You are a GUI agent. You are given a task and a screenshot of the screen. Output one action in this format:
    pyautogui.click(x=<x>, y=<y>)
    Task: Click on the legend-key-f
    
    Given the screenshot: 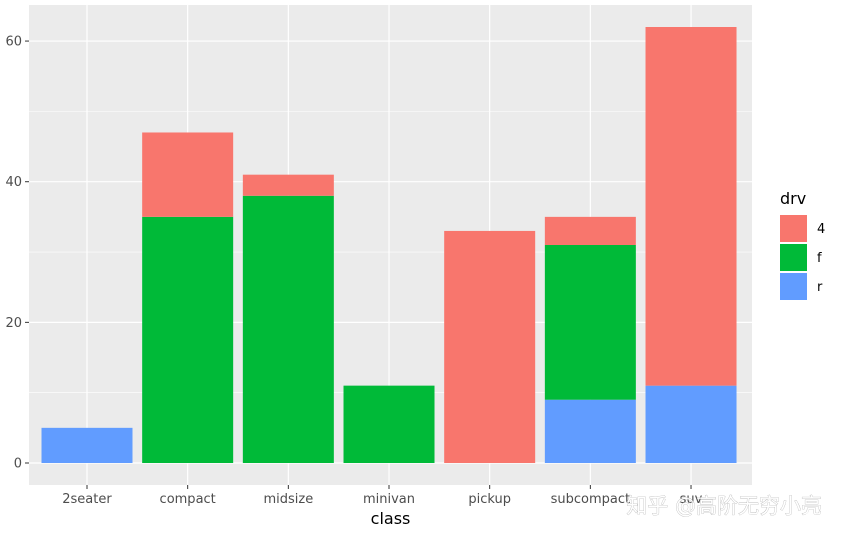 What is the action you would take?
    pyautogui.click(x=793, y=257)
    